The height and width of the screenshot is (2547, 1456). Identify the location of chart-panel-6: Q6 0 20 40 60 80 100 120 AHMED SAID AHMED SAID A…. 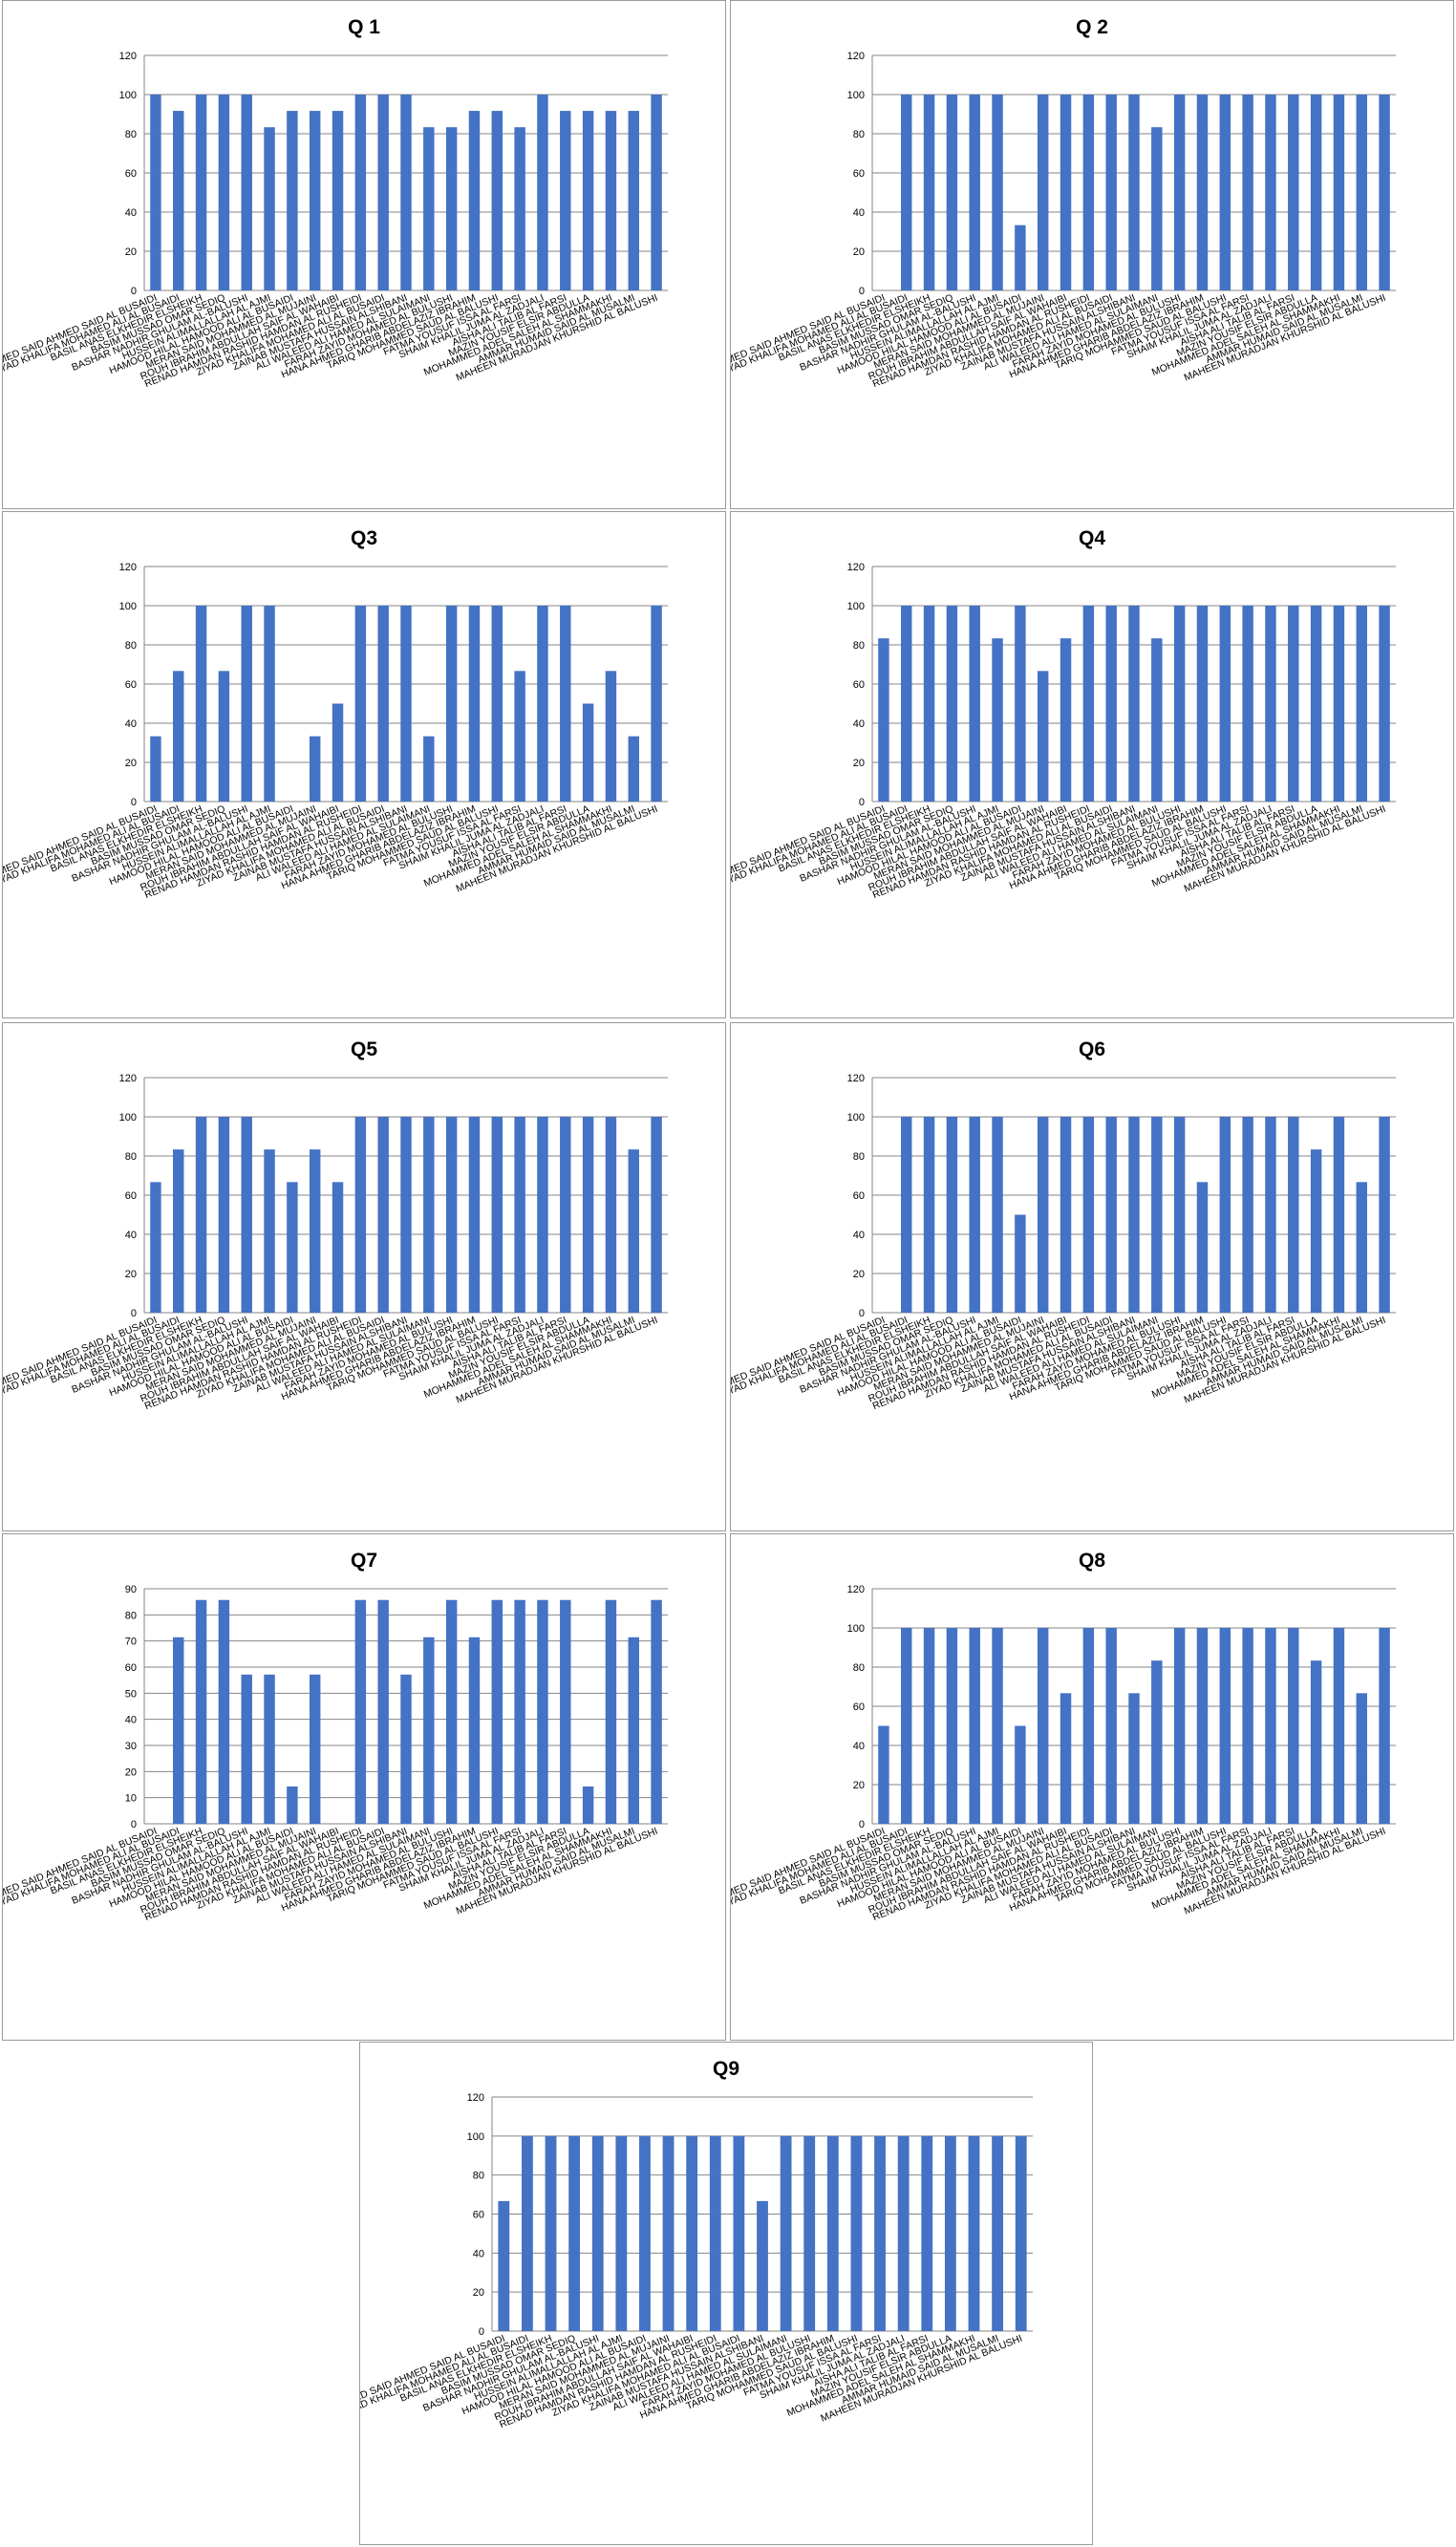
(1092, 1276).